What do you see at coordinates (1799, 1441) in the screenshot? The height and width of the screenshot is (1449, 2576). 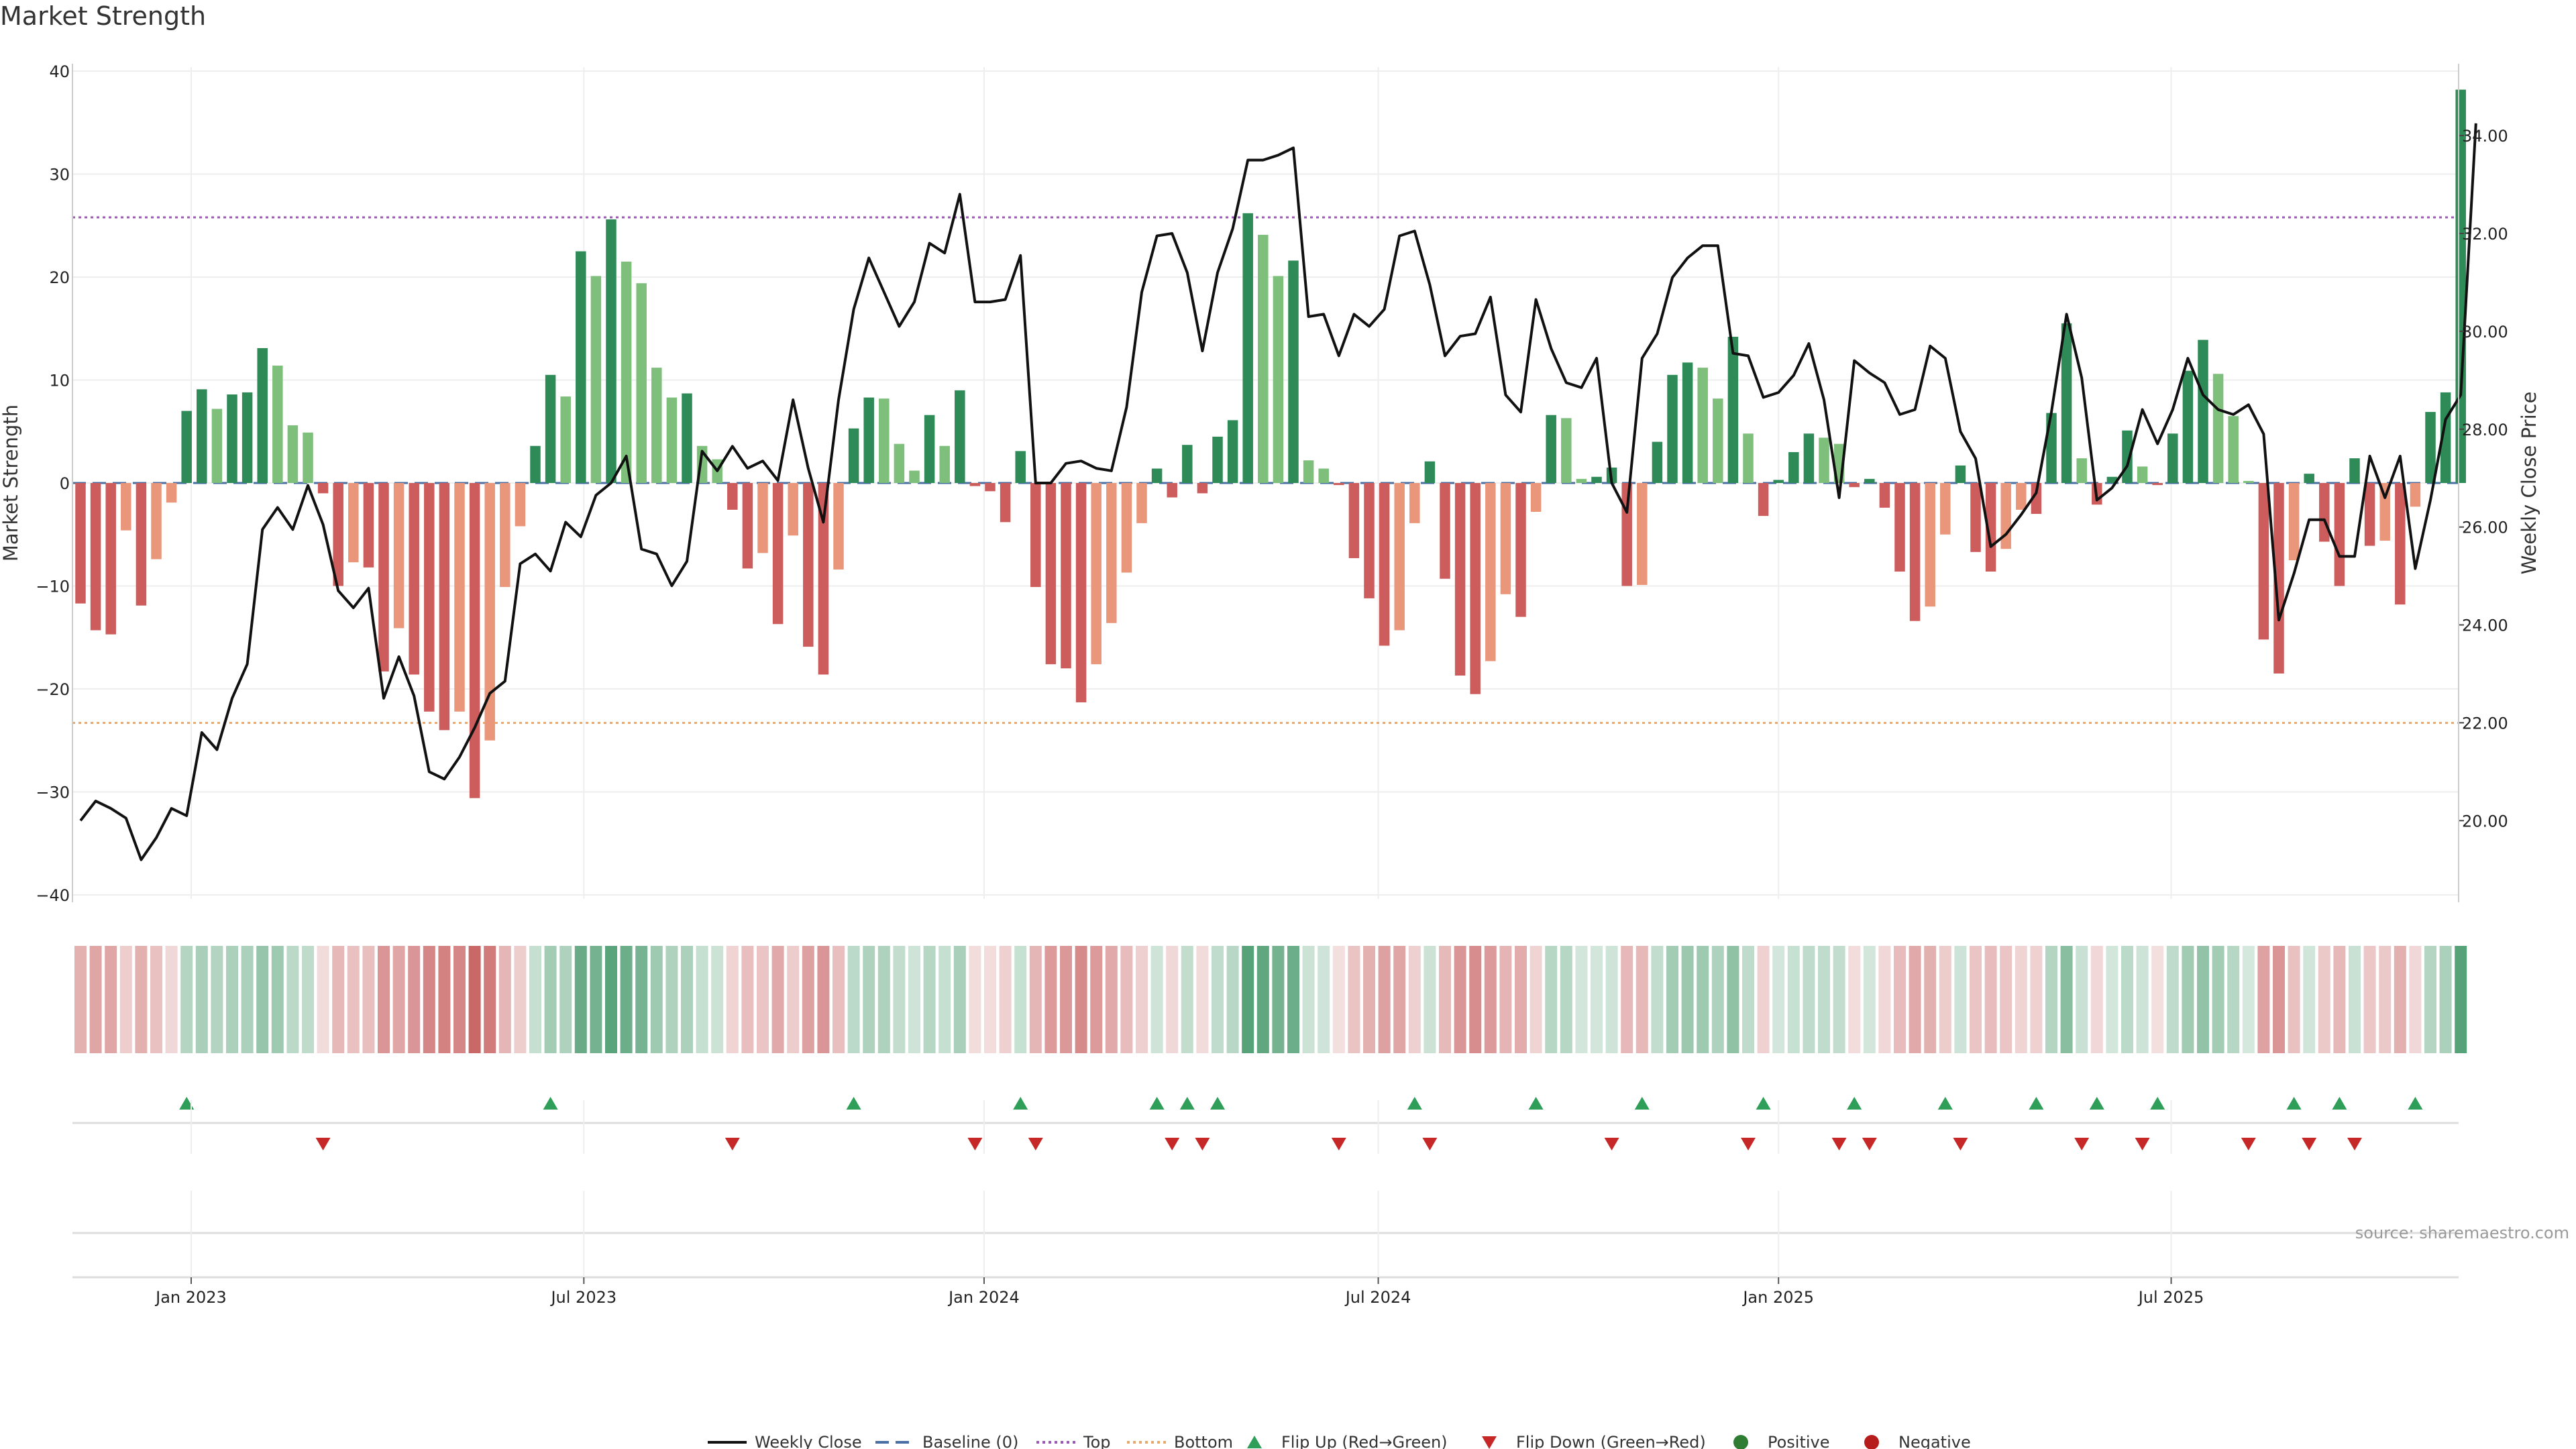 I see `legend-label: Positive` at bounding box center [1799, 1441].